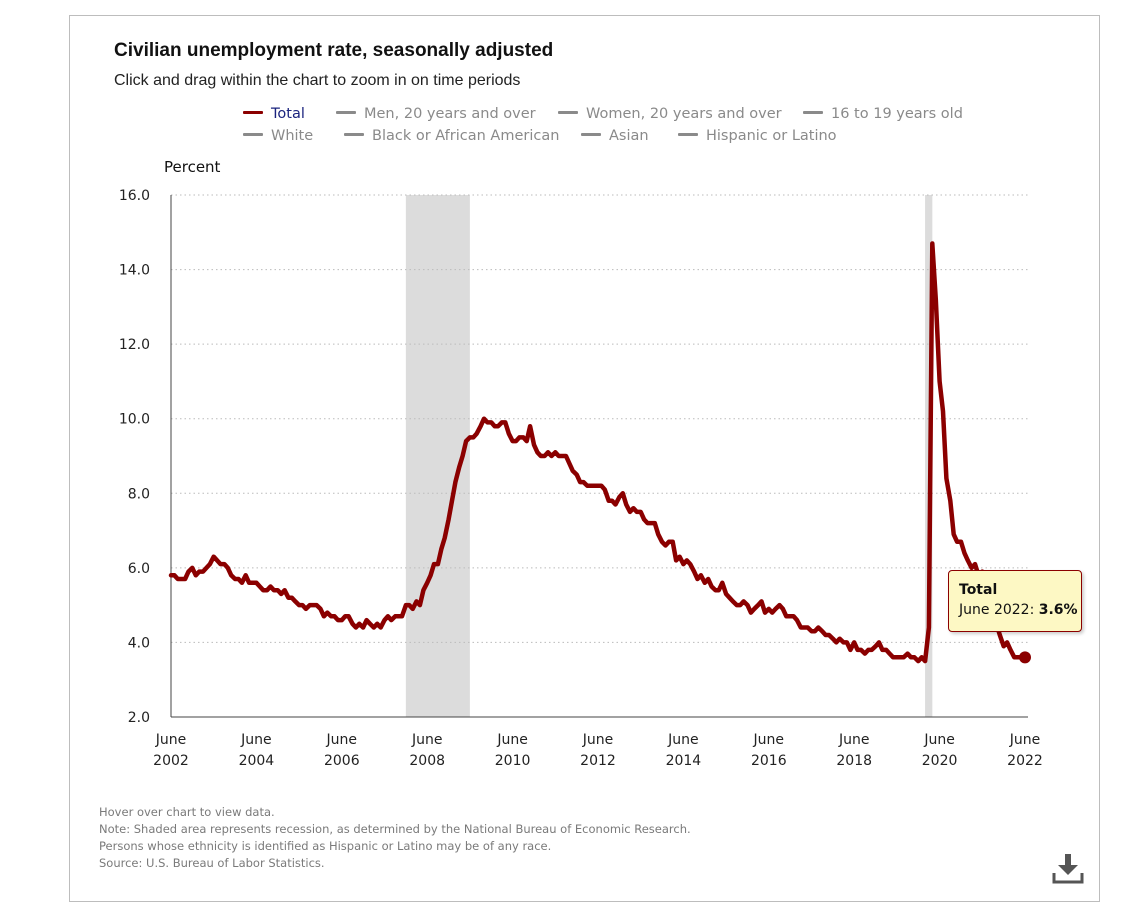 The image size is (1139, 913). I want to click on x-tick-year: 2006, so click(342, 761).